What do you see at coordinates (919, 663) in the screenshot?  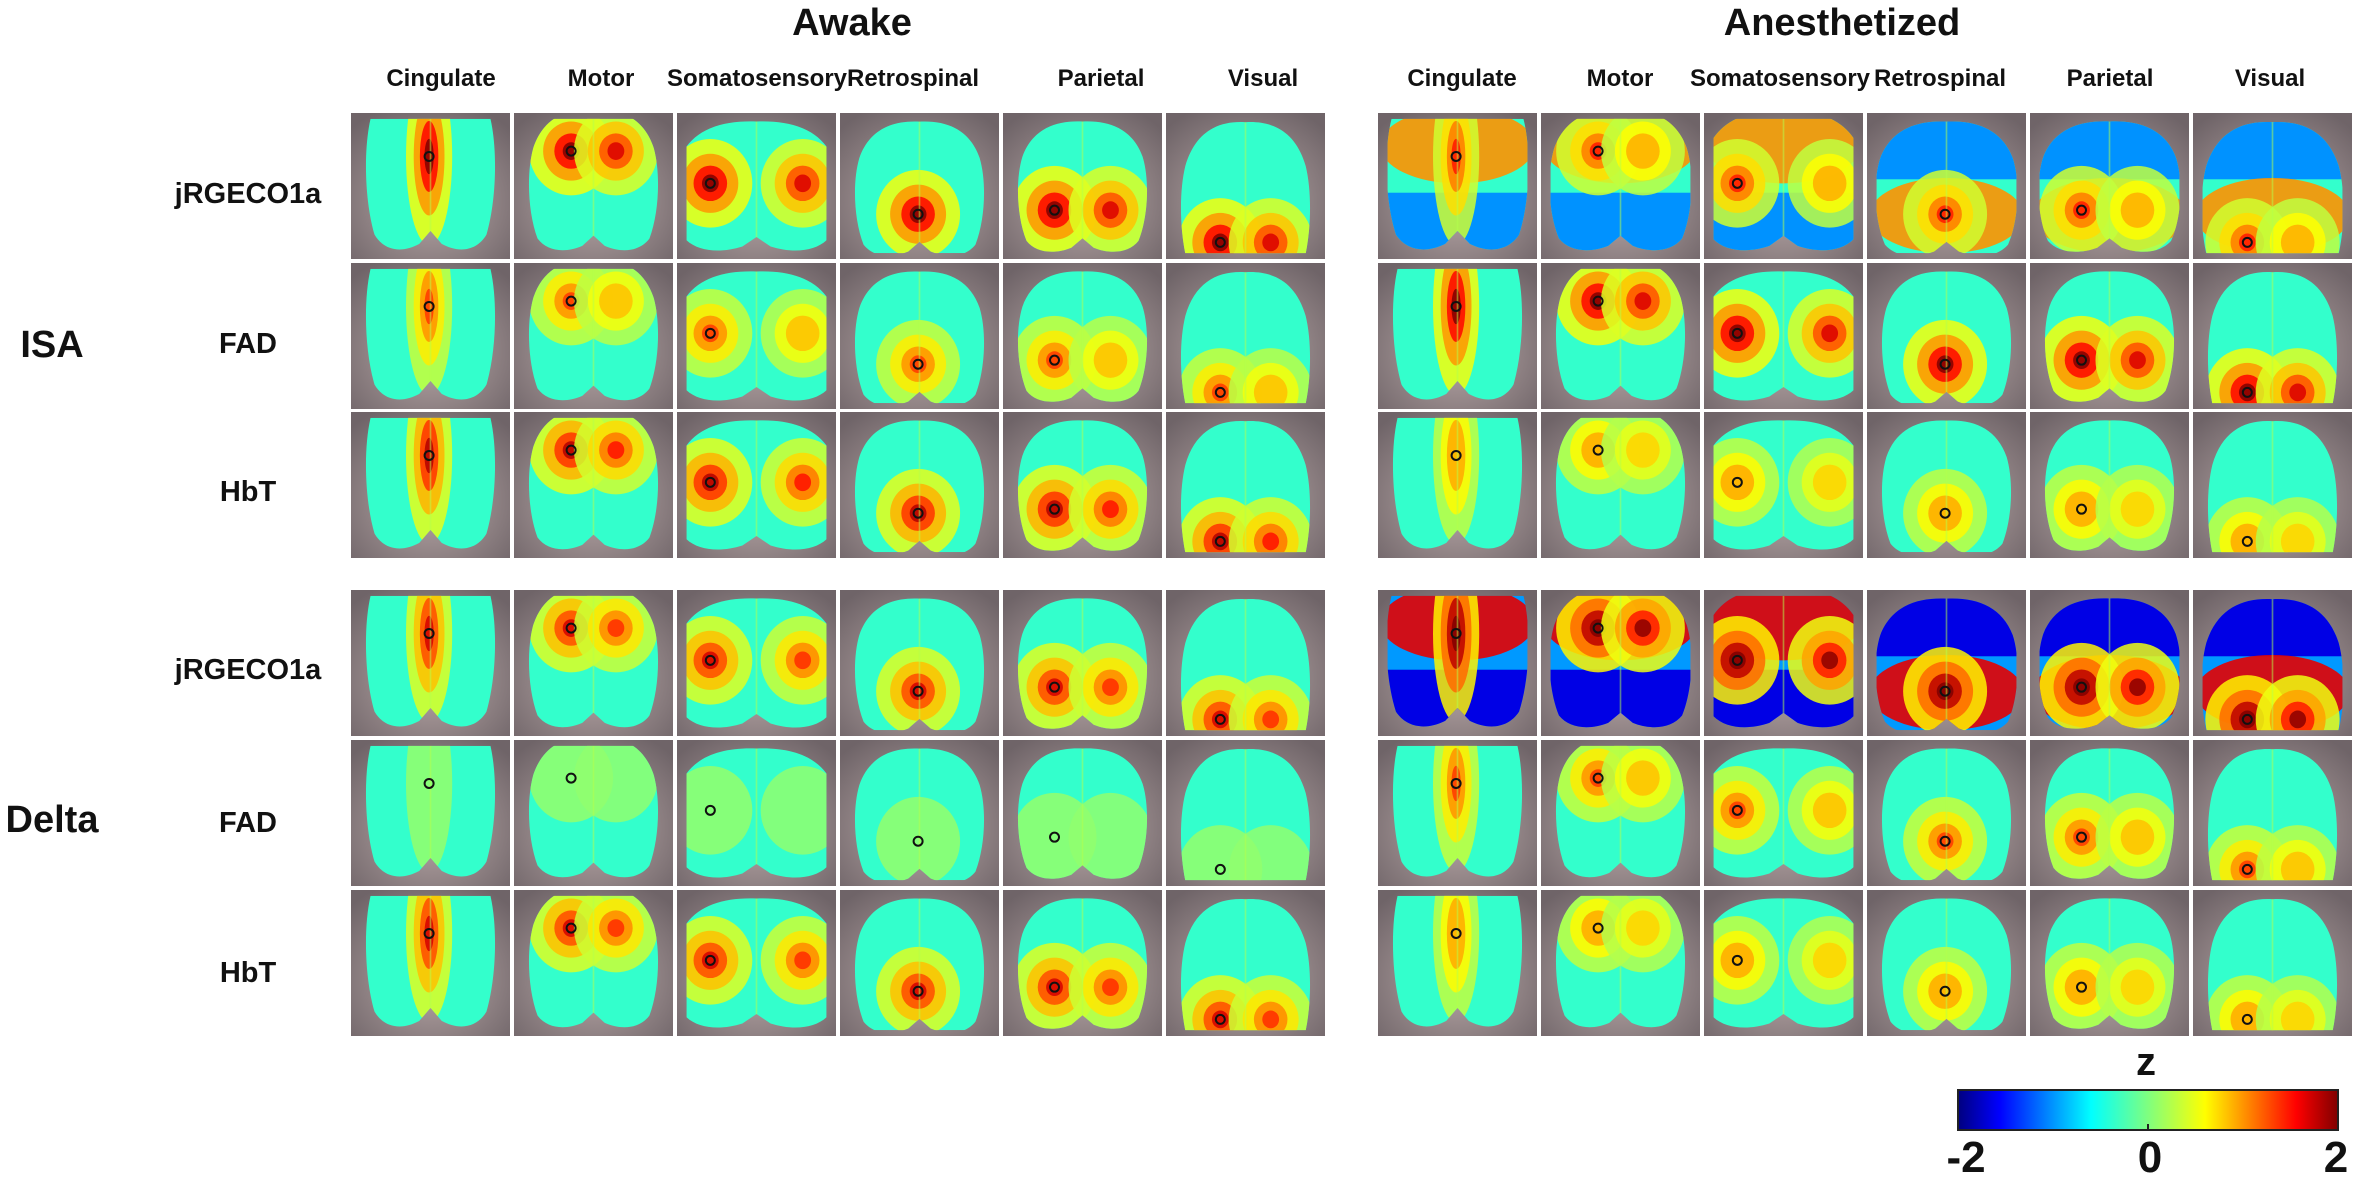 I see `correlation-map-awake-delta-jrgeco1a-retrospinal` at bounding box center [919, 663].